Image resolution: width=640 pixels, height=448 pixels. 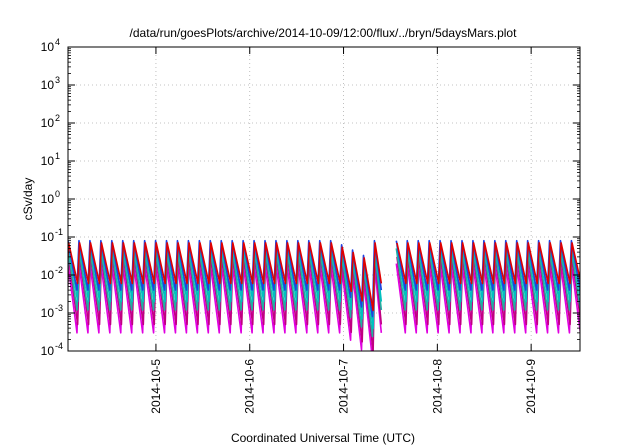 I want to click on y-tick-label: 10⁰, so click(x=50, y=197).